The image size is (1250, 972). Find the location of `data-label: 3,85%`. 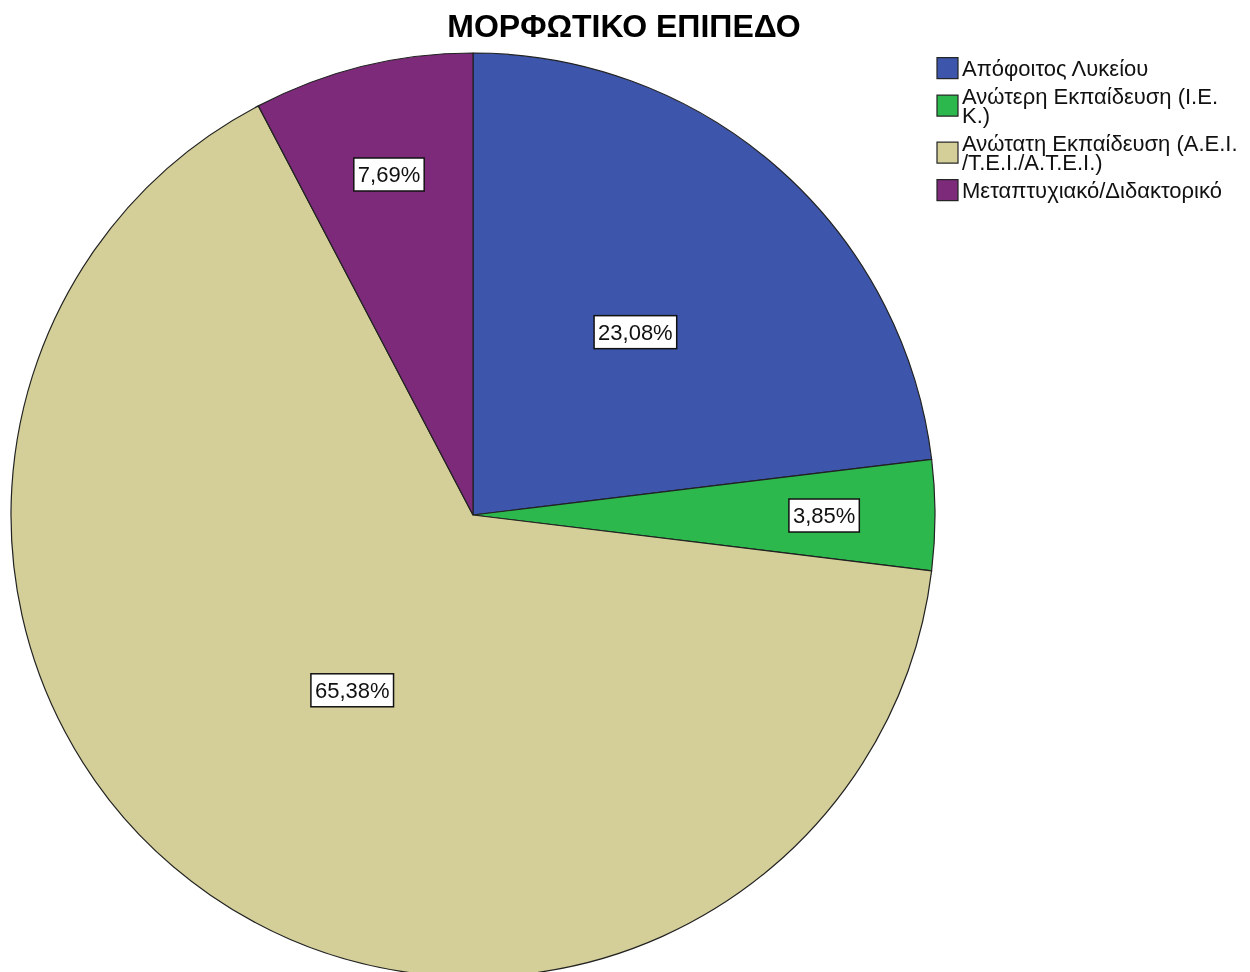

data-label: 3,85% is located at coordinates (824, 516).